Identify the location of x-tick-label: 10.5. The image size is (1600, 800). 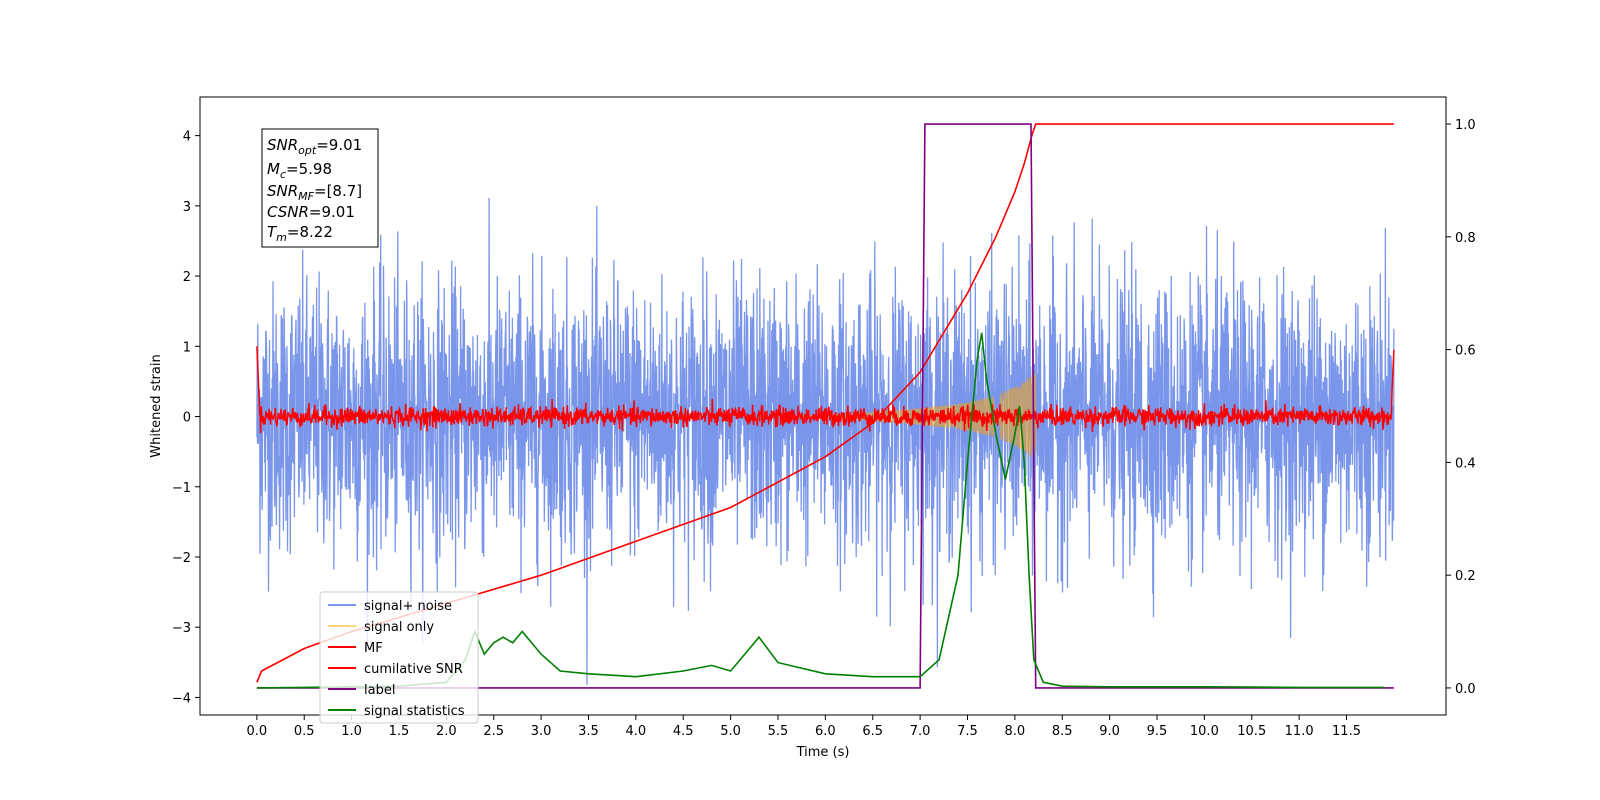
(1251, 731).